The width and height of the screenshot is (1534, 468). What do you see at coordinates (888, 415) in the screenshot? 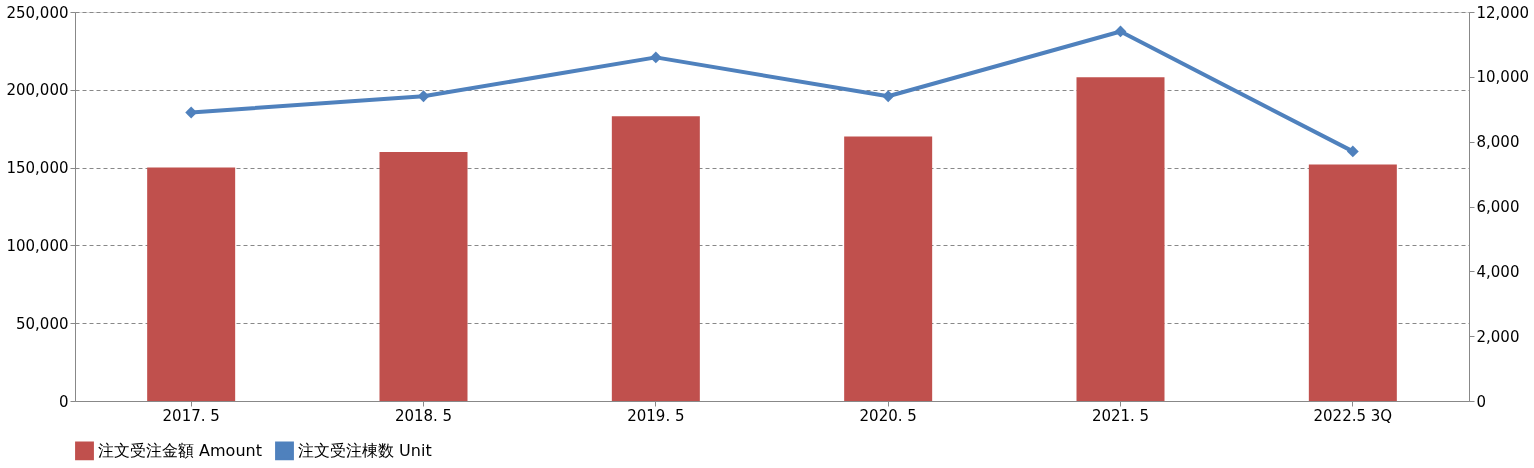
I see `x-tick-label: 2020. 5` at bounding box center [888, 415].